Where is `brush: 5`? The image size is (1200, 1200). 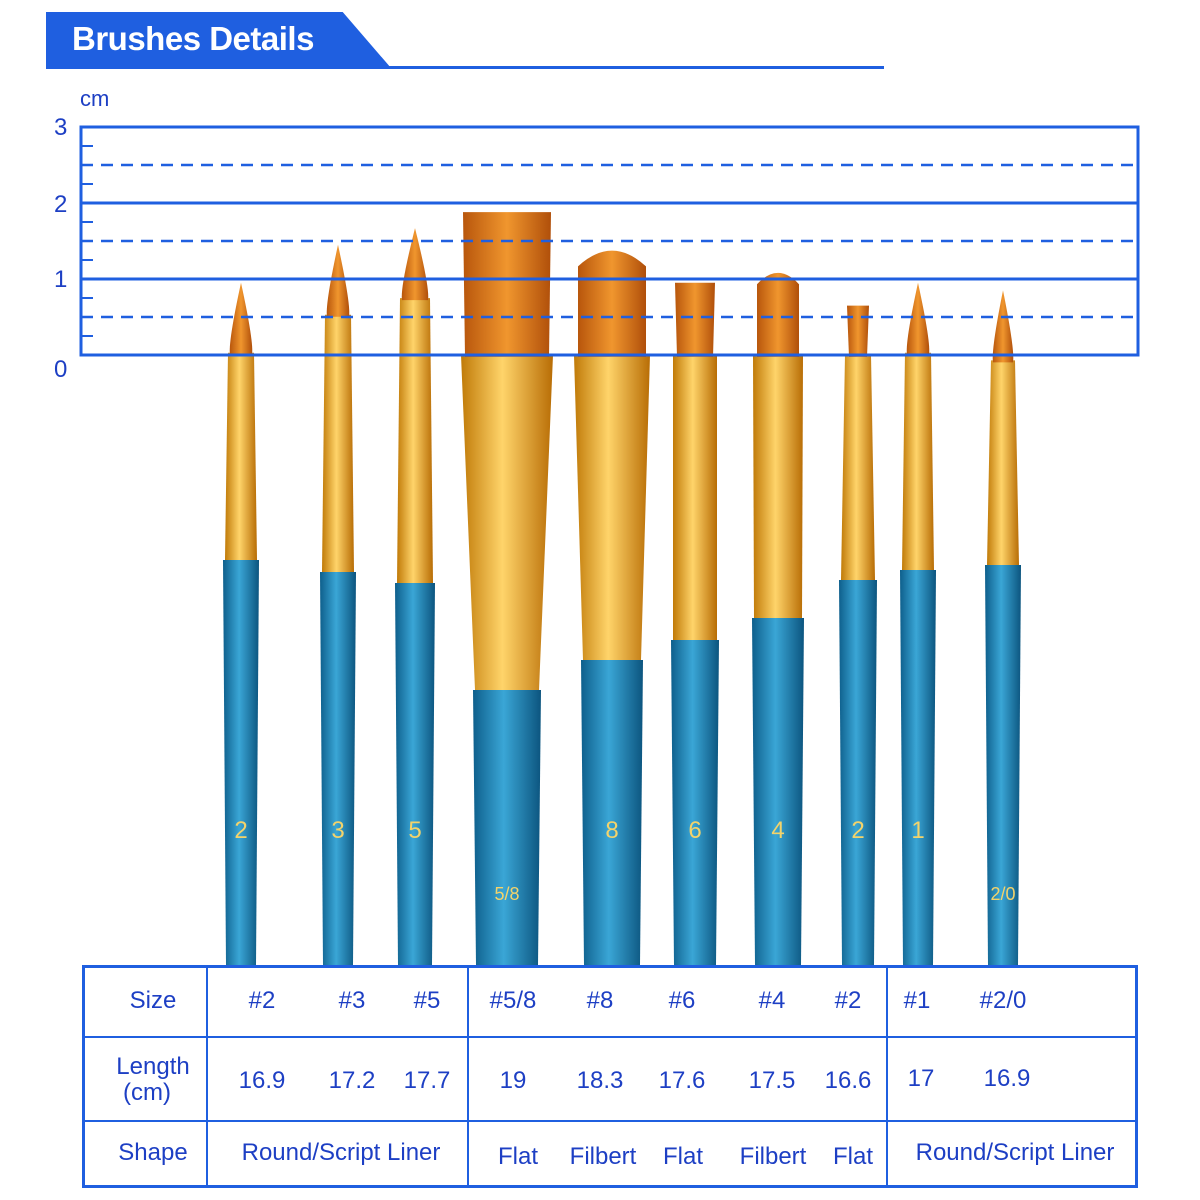 brush: 5 is located at coordinates (415, 596).